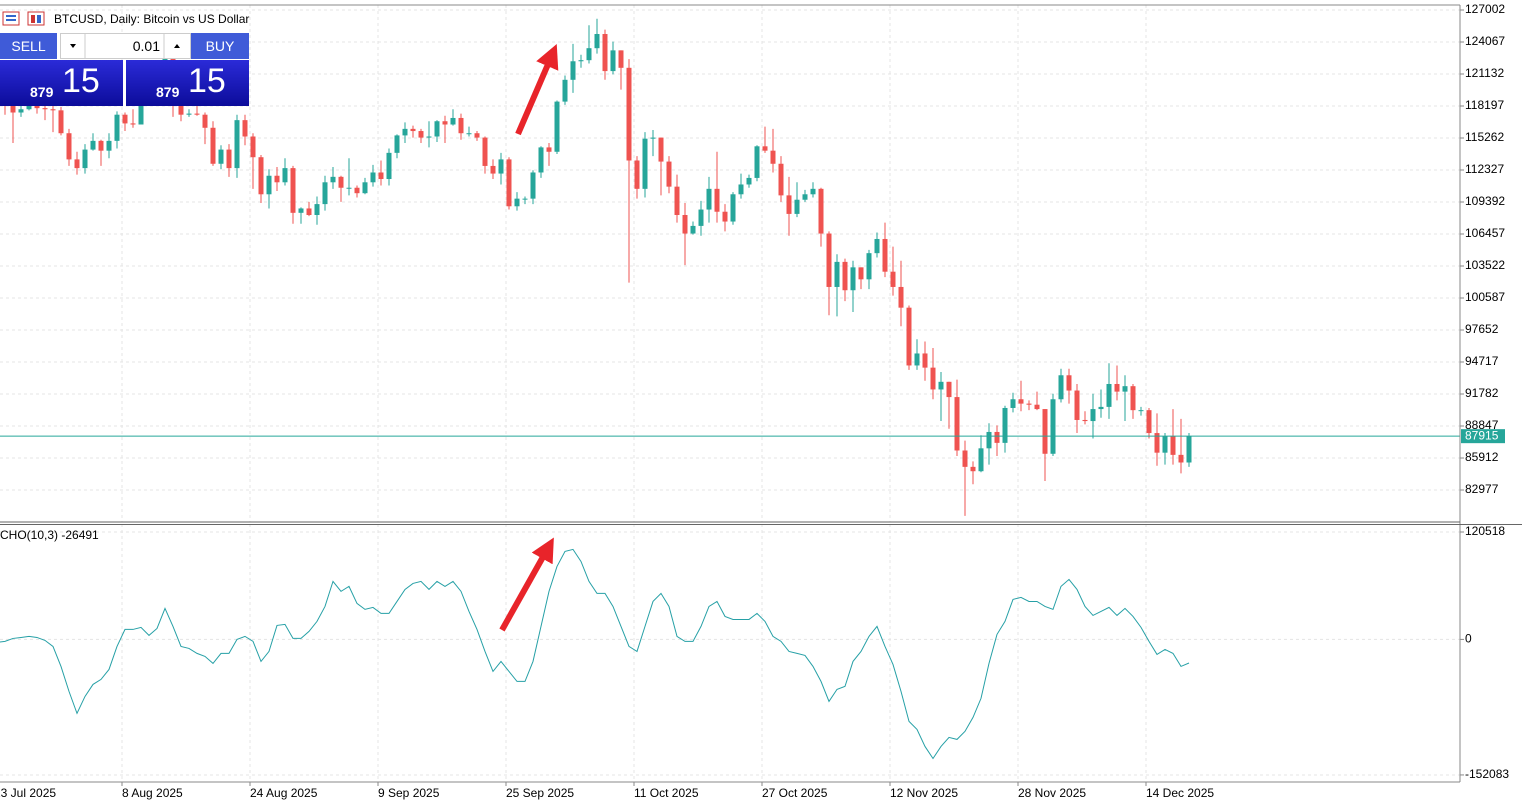 Image resolution: width=1522 pixels, height=808 pixels. I want to click on x-tick-label: 8 Aug 2025, so click(152, 793).